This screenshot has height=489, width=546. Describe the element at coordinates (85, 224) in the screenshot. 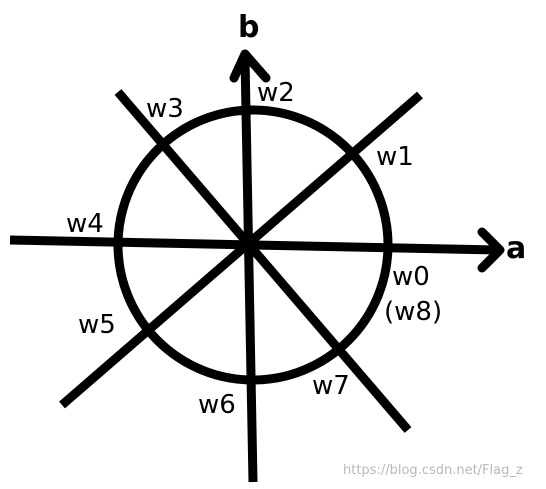

I see `vector-label-w4: w4` at that location.